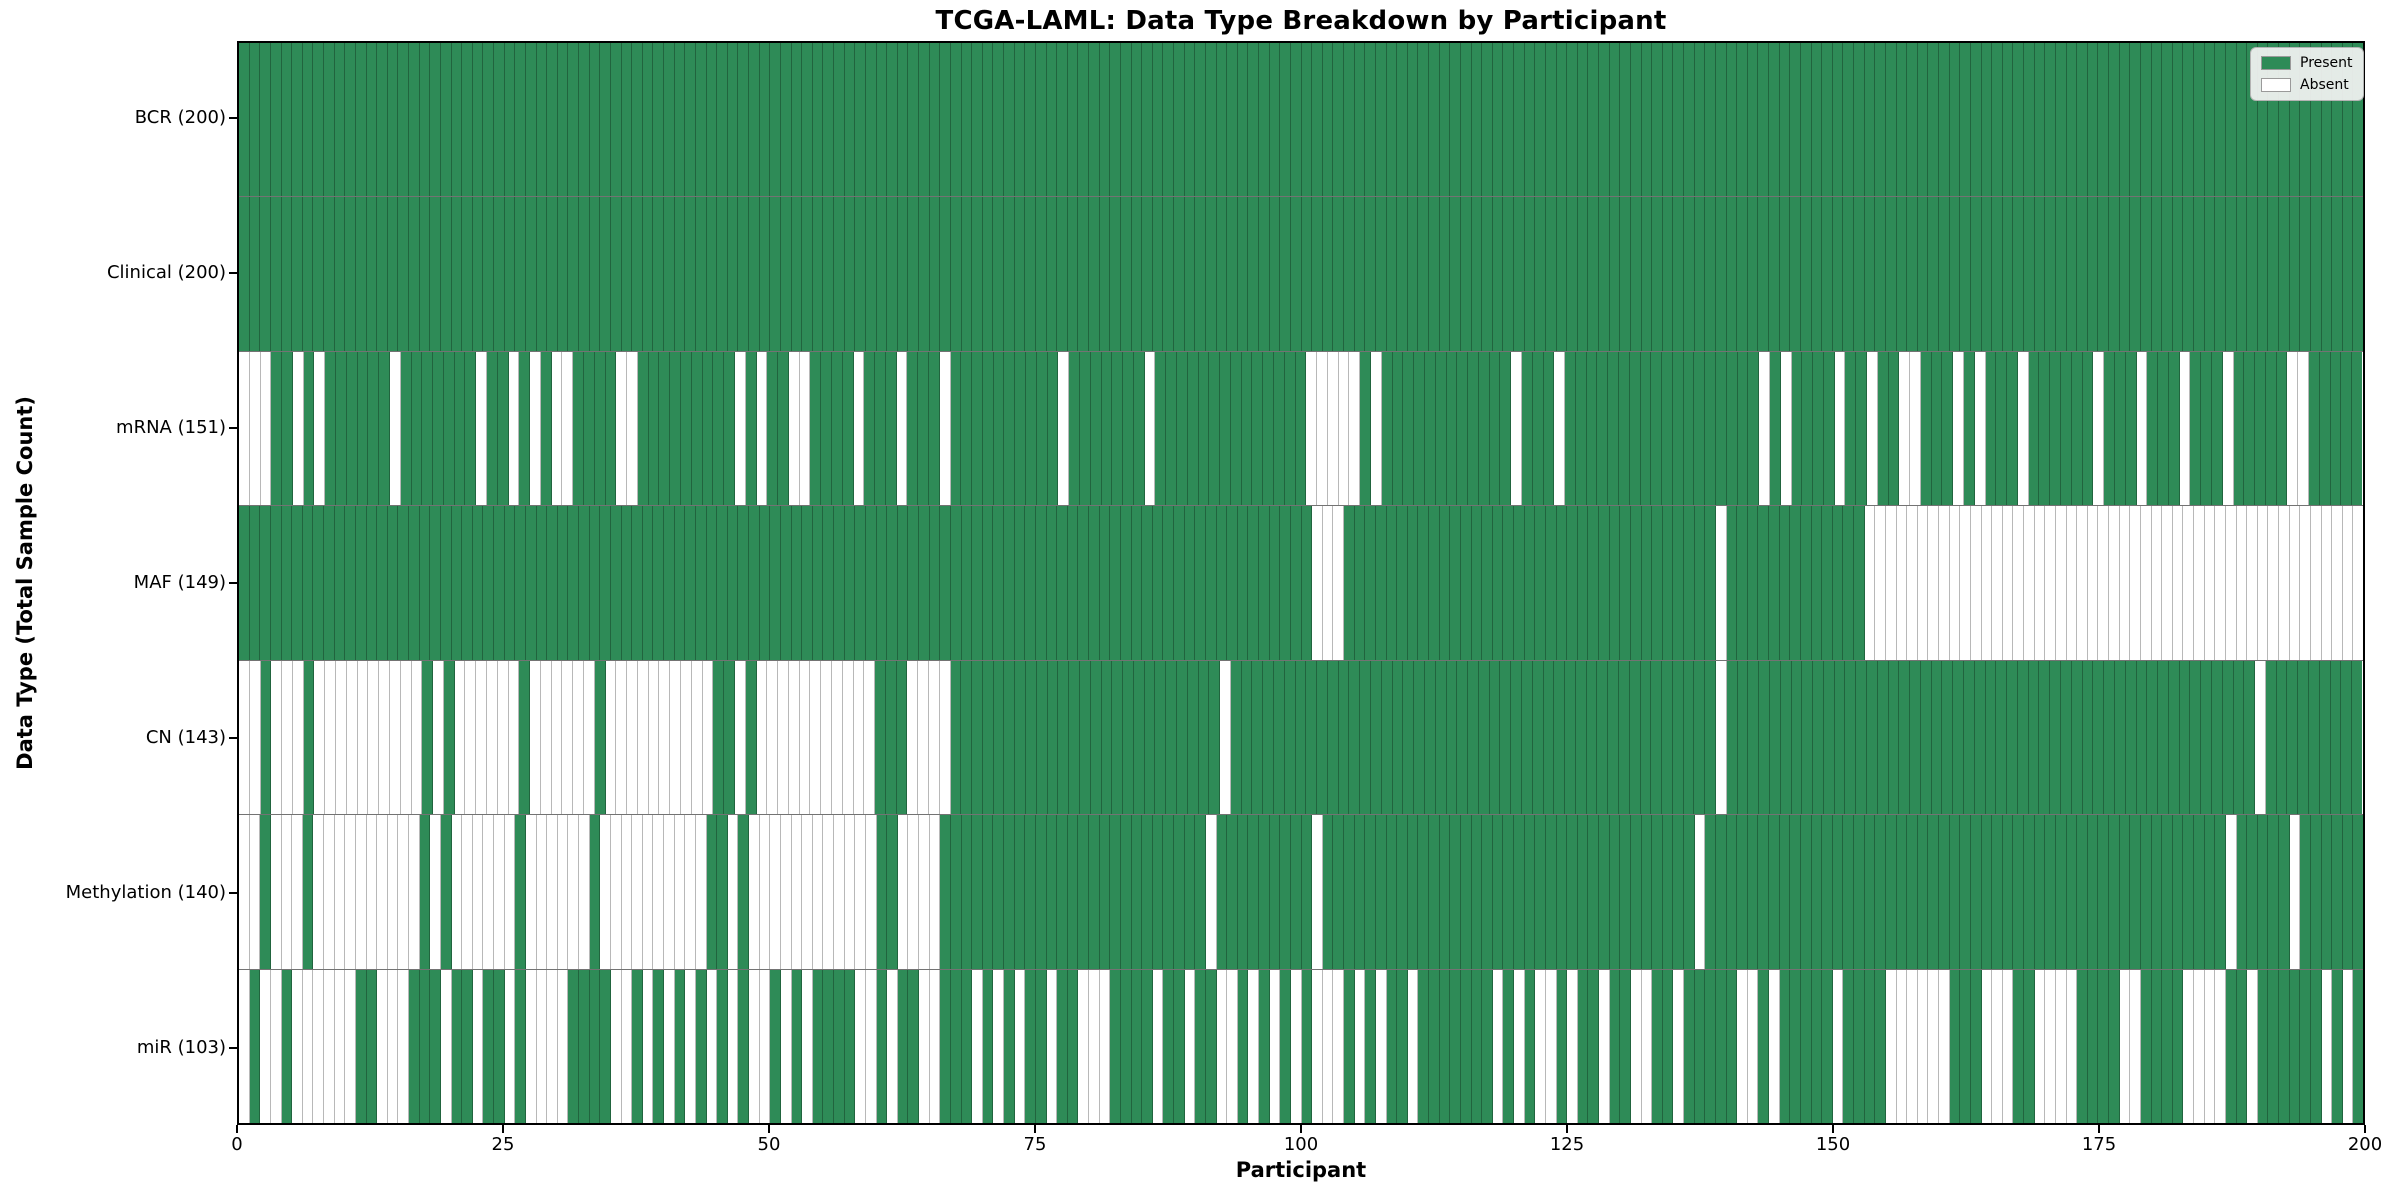  What do you see at coordinates (1567, 1144) in the screenshot?
I see `x-tick-label: 125` at bounding box center [1567, 1144].